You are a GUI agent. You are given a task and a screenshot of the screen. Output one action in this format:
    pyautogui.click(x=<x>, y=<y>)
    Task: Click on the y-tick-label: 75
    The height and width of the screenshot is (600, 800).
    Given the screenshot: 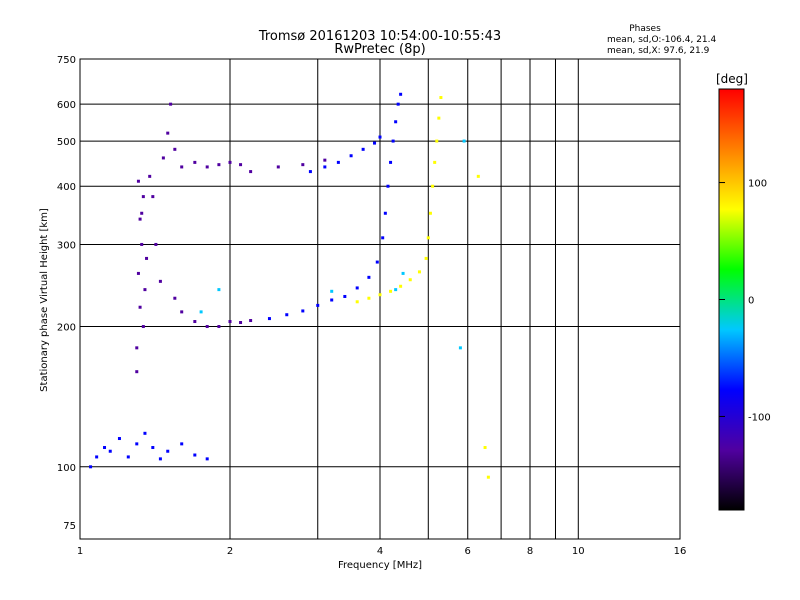 What is the action you would take?
    pyautogui.click(x=69, y=526)
    